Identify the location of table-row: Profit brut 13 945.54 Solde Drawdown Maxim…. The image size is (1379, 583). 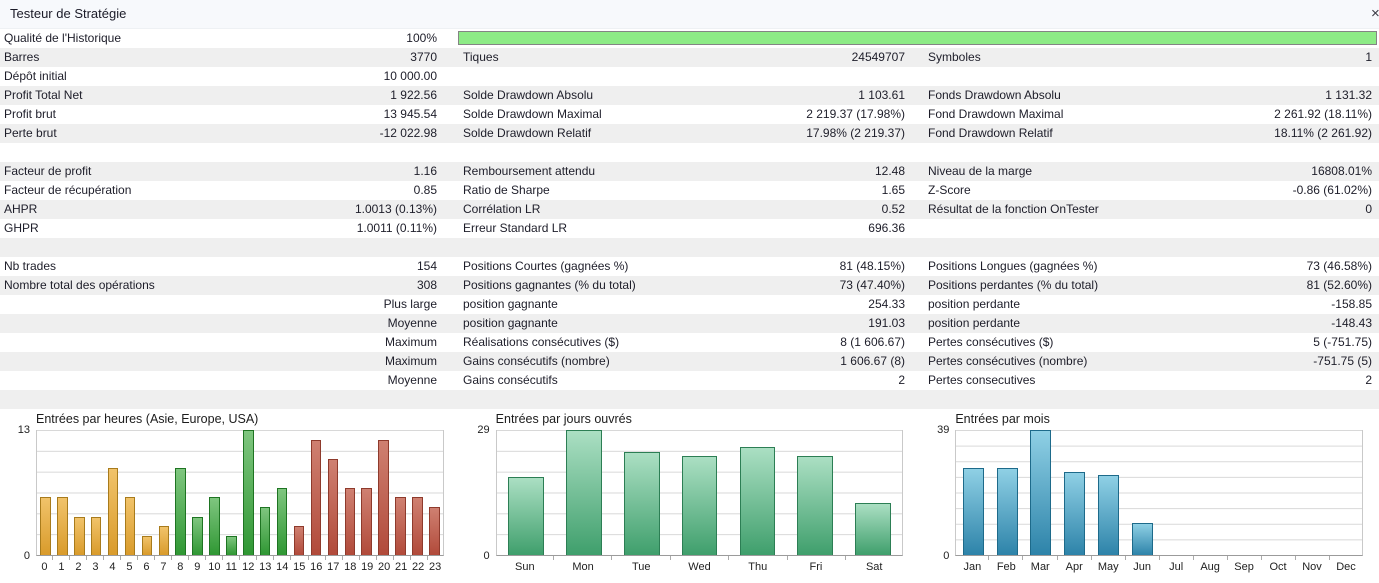
(689, 114).